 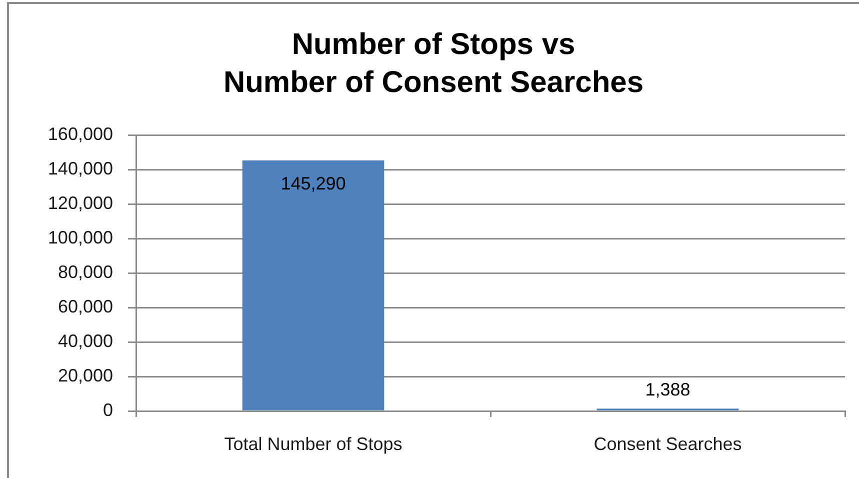 What do you see at coordinates (85, 340) in the screenshot?
I see `y-tick-label: 40,000` at bounding box center [85, 340].